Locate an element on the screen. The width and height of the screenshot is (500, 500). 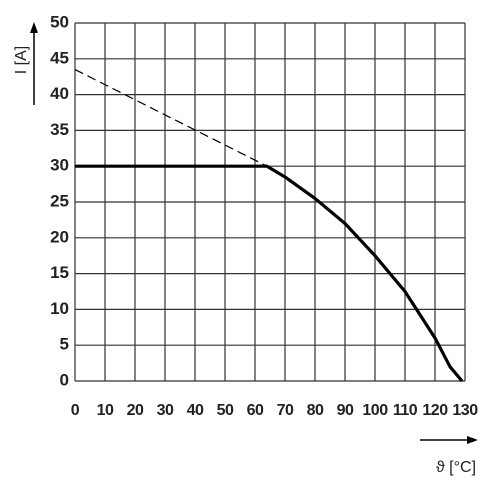
x-tick-label: 0 is located at coordinates (75, 410).